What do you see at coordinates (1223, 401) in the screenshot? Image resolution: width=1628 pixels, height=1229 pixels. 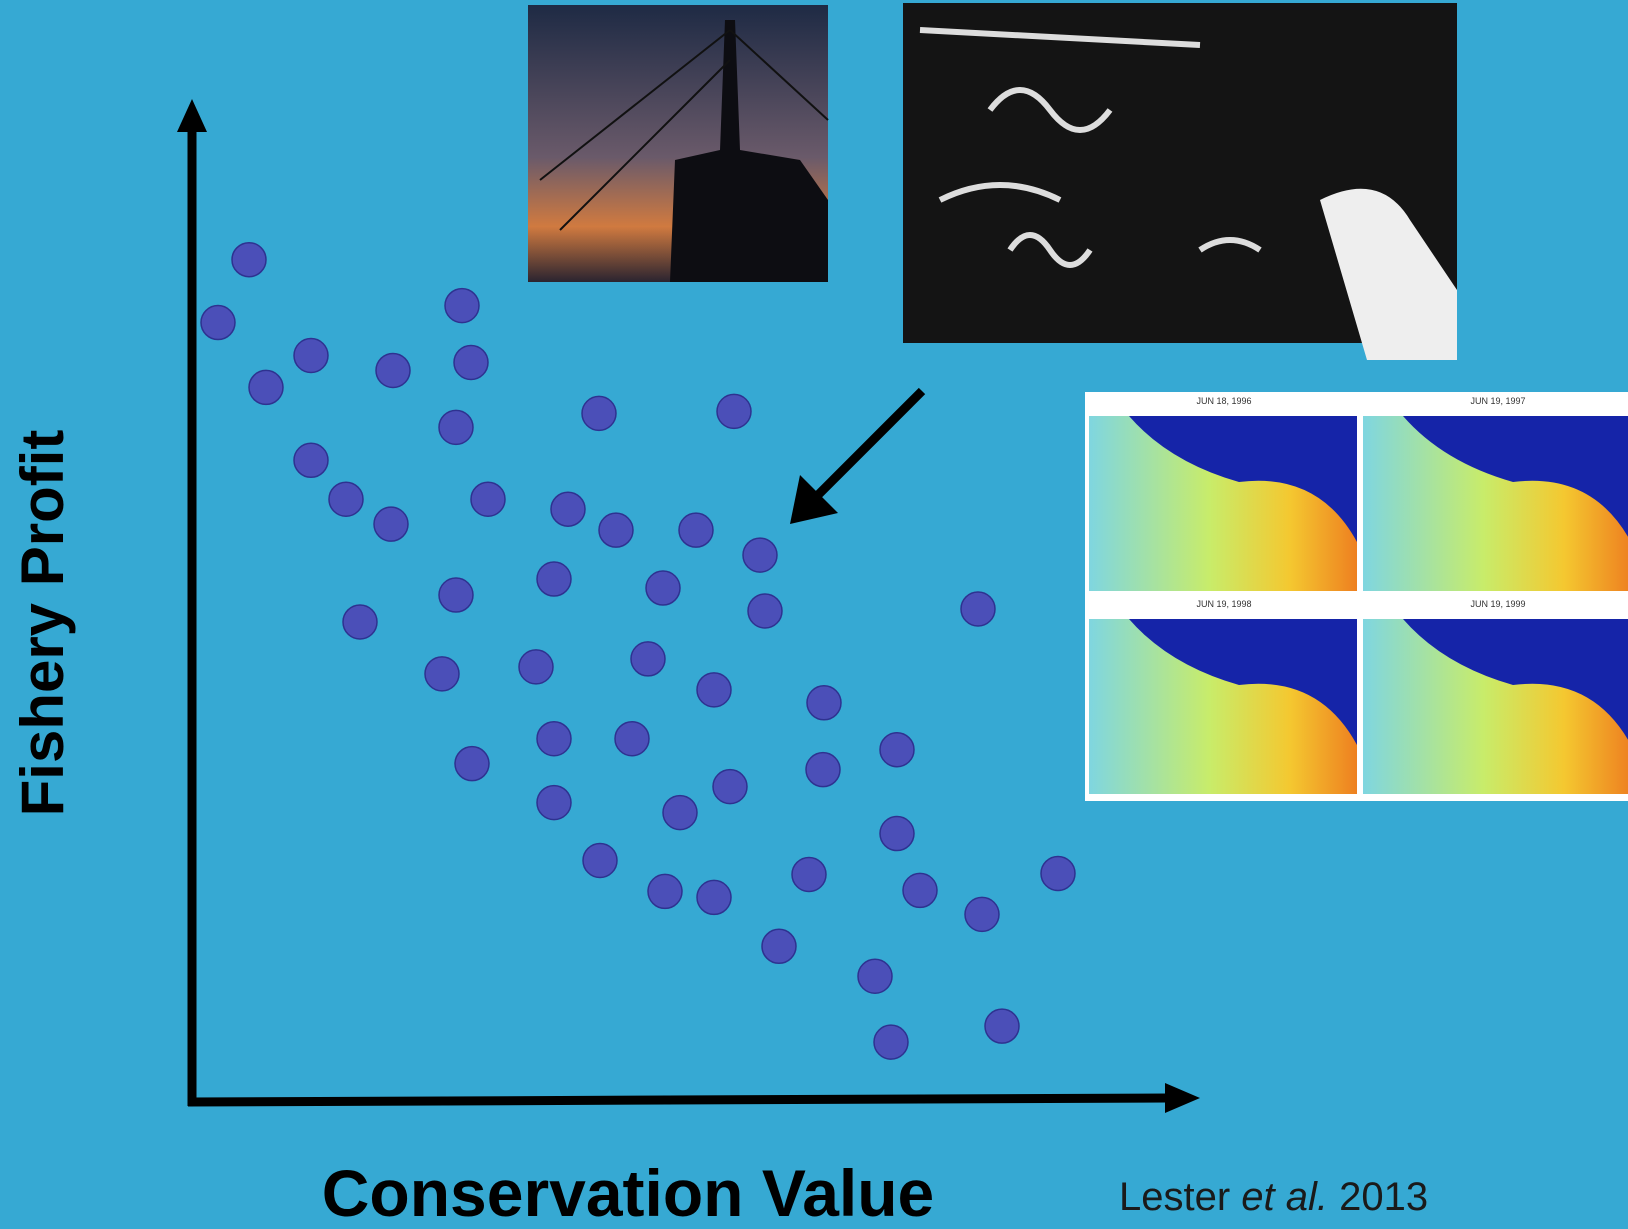 I see `map-caption: JUN 18, 1996` at bounding box center [1223, 401].